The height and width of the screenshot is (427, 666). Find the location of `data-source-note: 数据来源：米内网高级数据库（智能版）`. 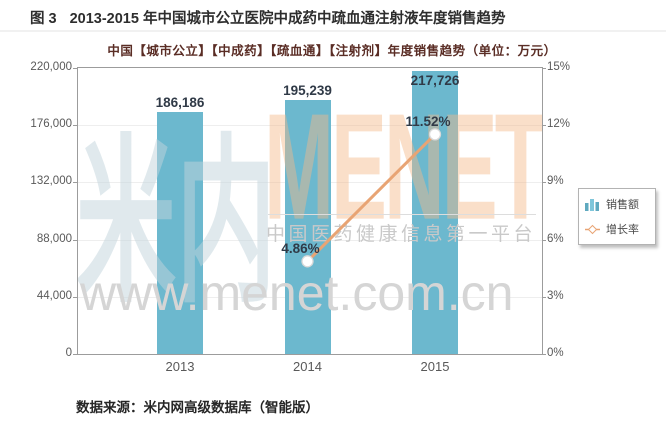

data-source-note: 数据来源：米内网高级数据库（智能版） is located at coordinates (197, 407).